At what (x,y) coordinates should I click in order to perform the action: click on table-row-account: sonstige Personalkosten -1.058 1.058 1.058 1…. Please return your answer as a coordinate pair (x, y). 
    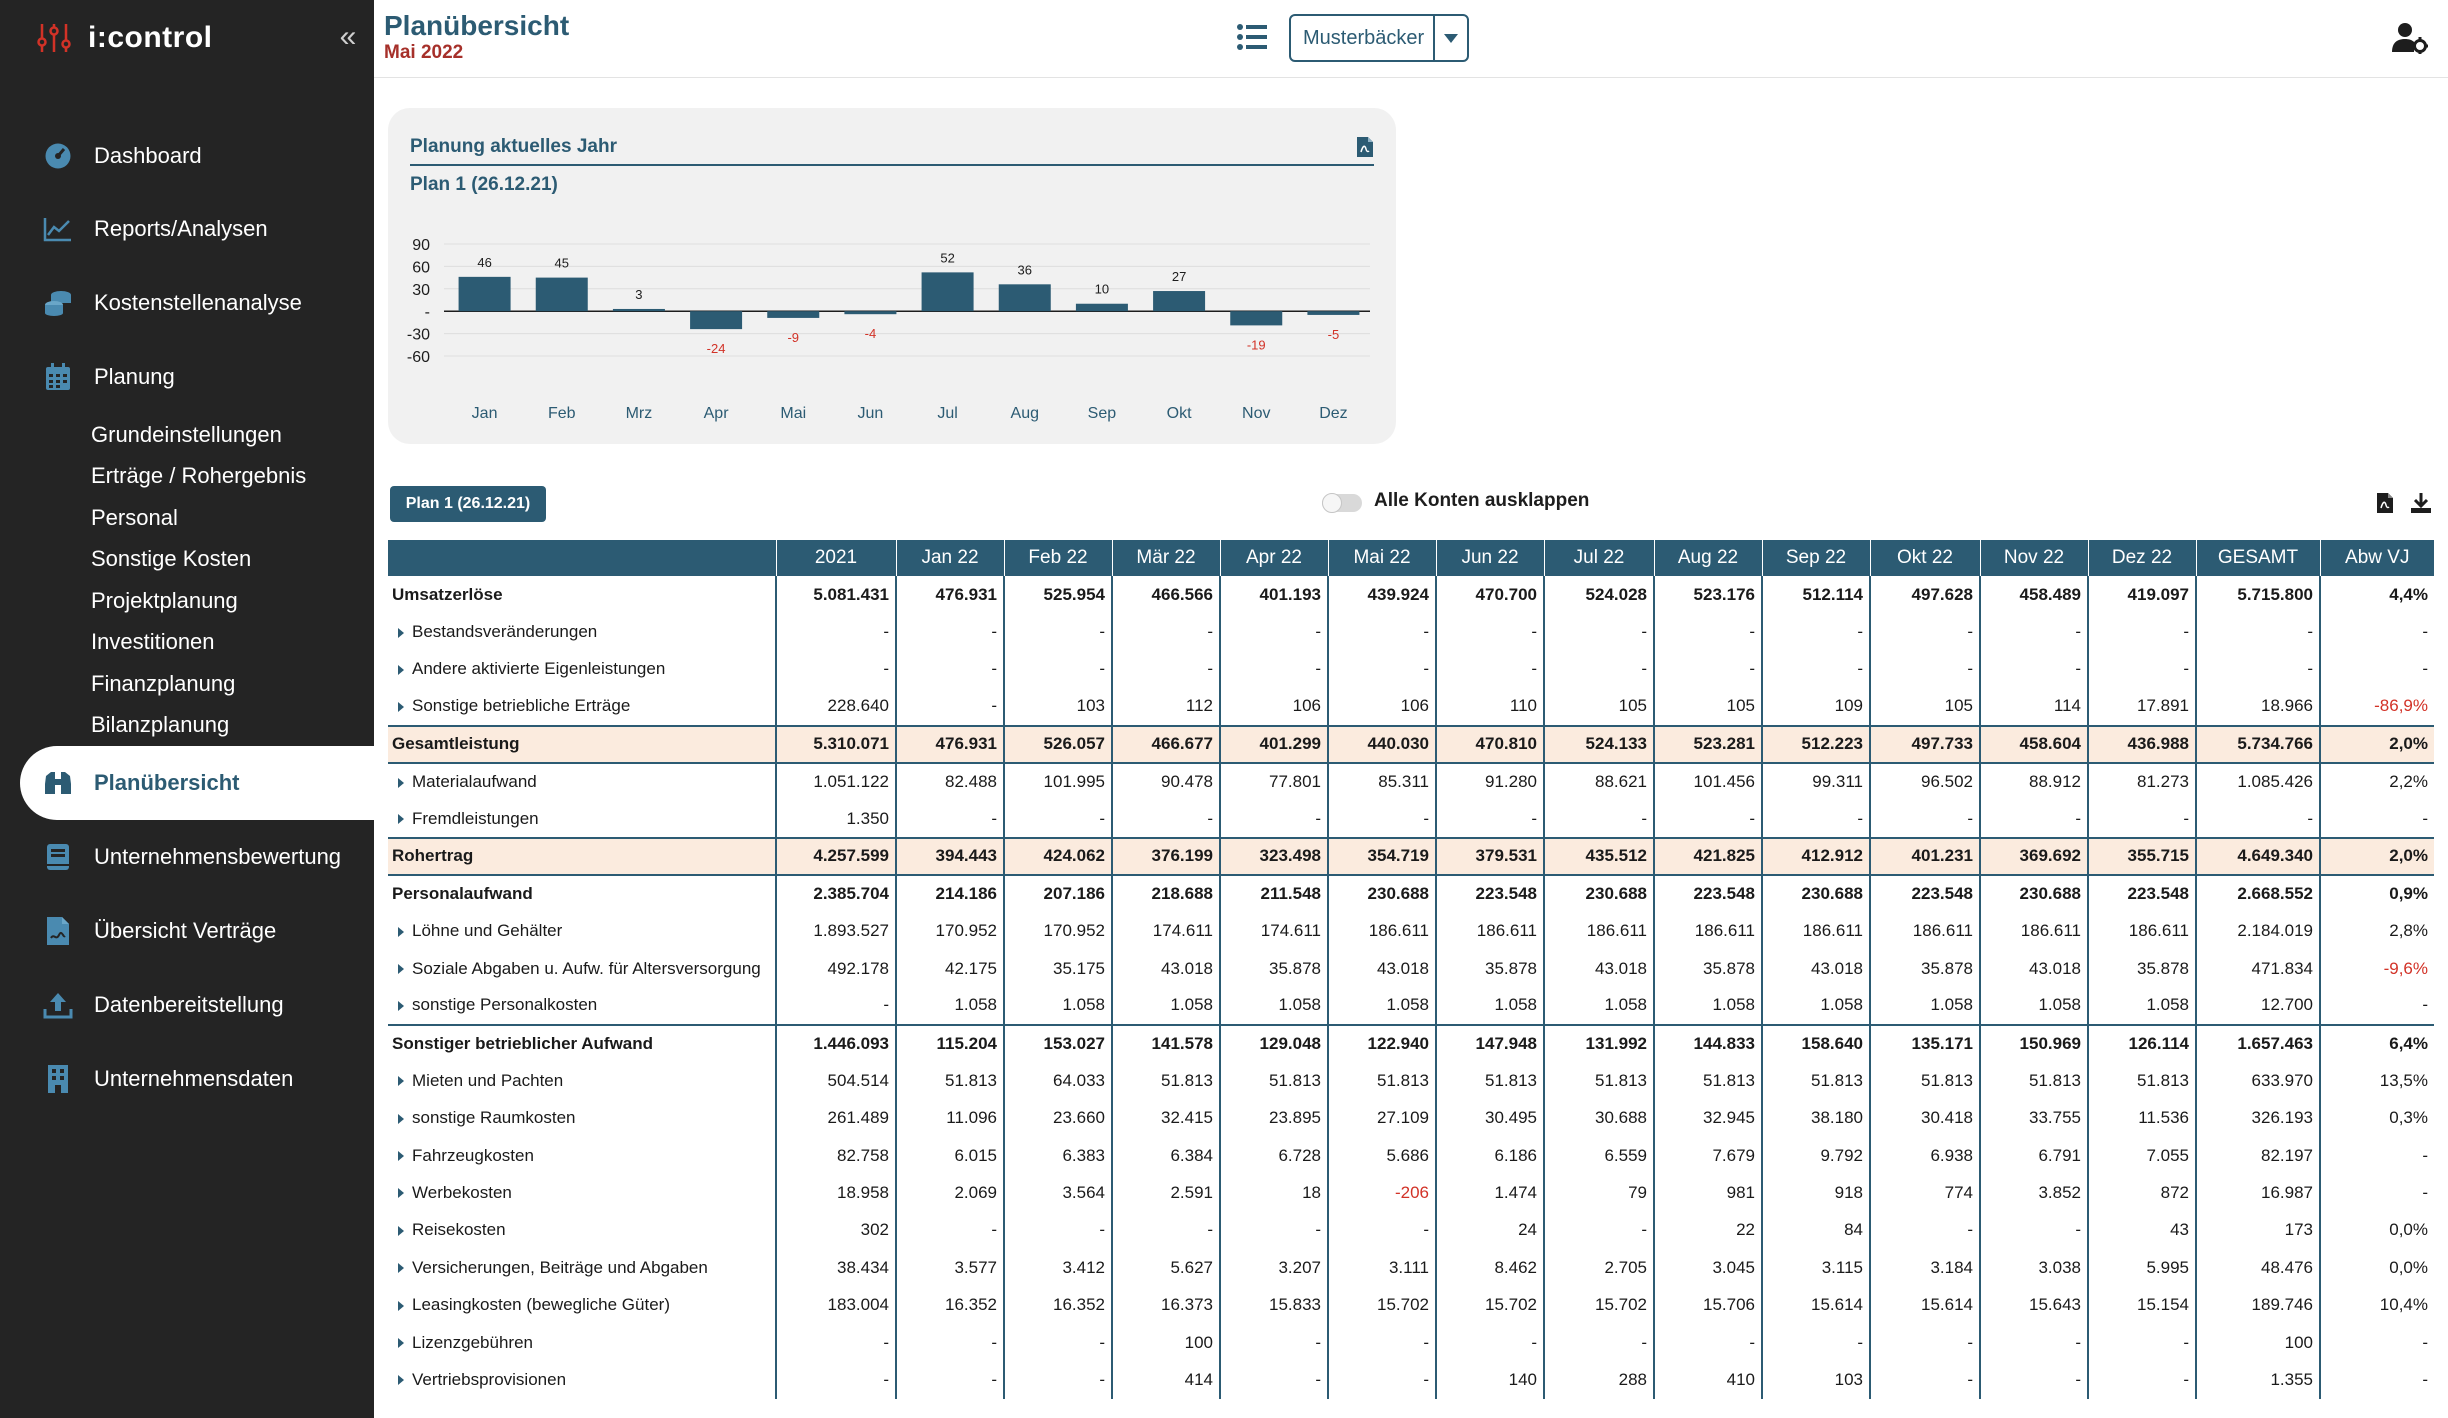
    Looking at the image, I should click on (1411, 1006).